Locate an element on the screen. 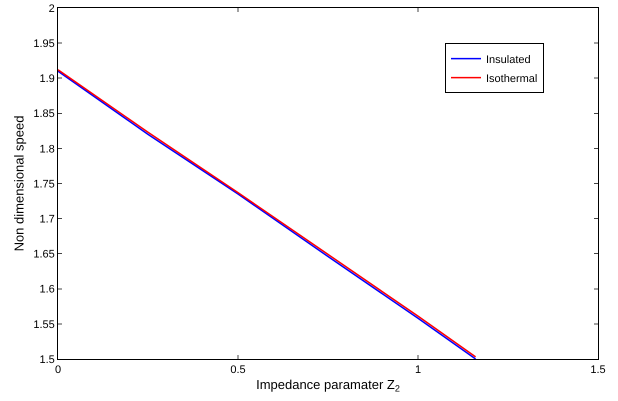 The image size is (618, 401). x-tick-label: 0.5 is located at coordinates (238, 370).